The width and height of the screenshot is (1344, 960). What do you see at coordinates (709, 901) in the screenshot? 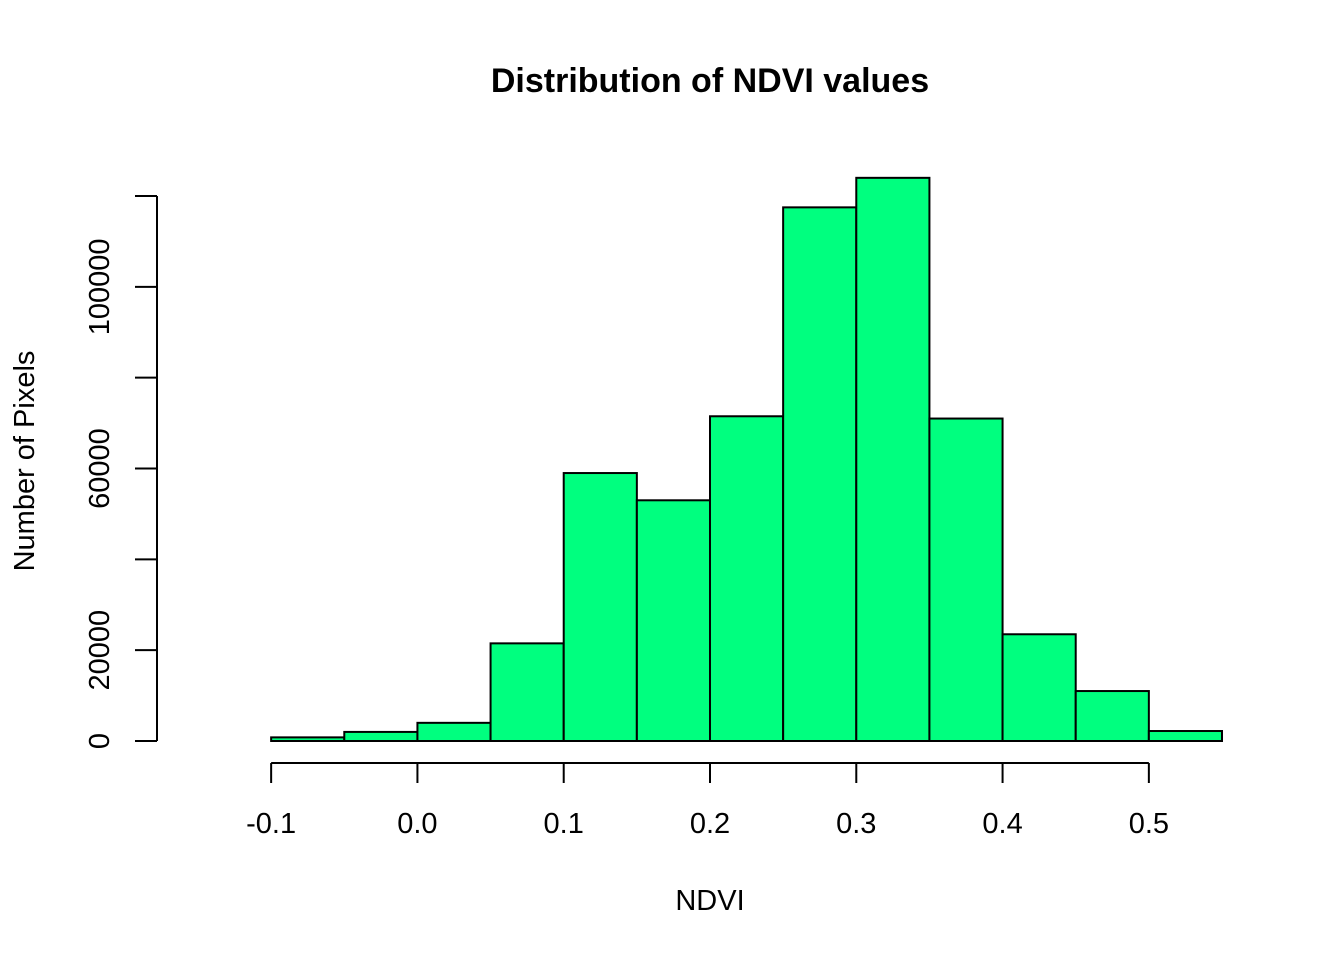
I see `x-axis-label: NDVI` at bounding box center [709, 901].